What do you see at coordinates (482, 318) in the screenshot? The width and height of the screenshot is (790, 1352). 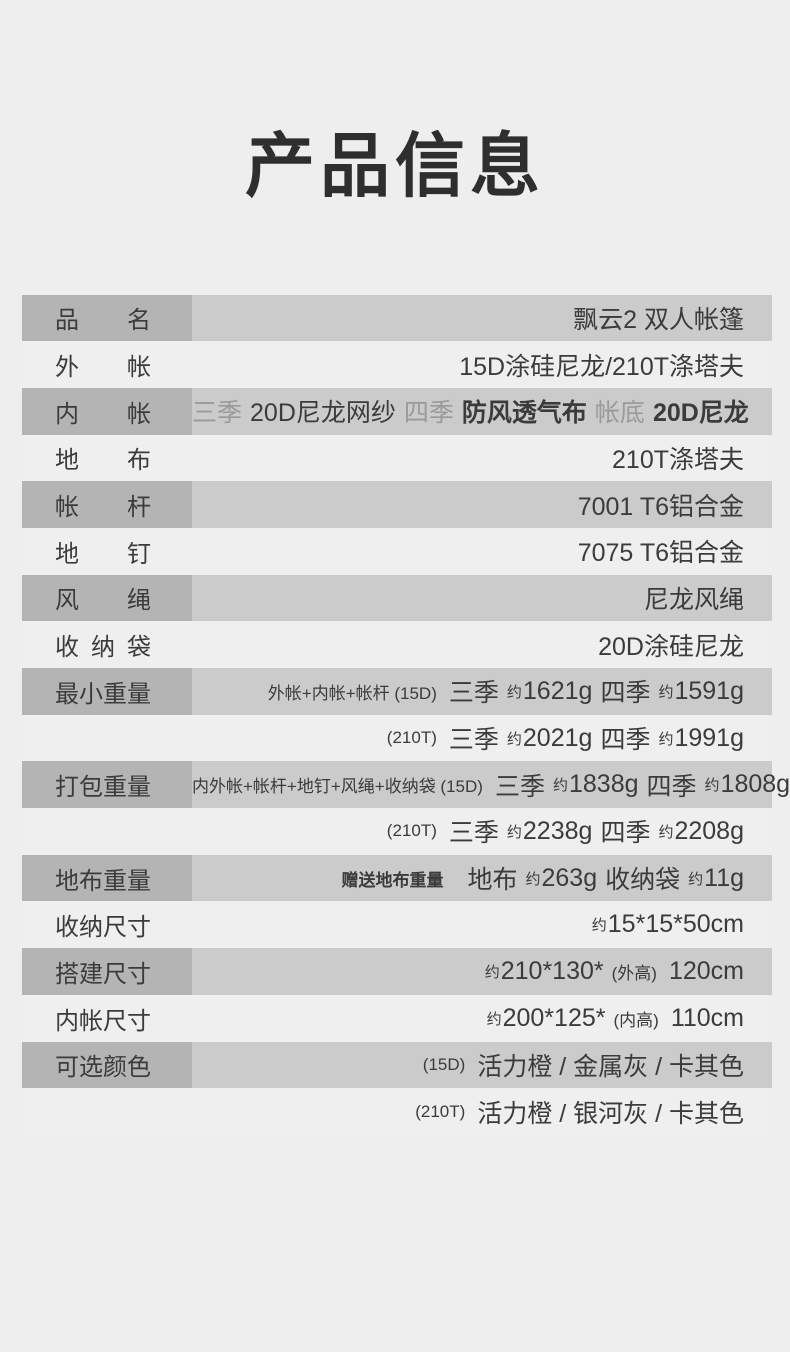 I see `spec-value-cell: 飘云2 双人帐篷` at bounding box center [482, 318].